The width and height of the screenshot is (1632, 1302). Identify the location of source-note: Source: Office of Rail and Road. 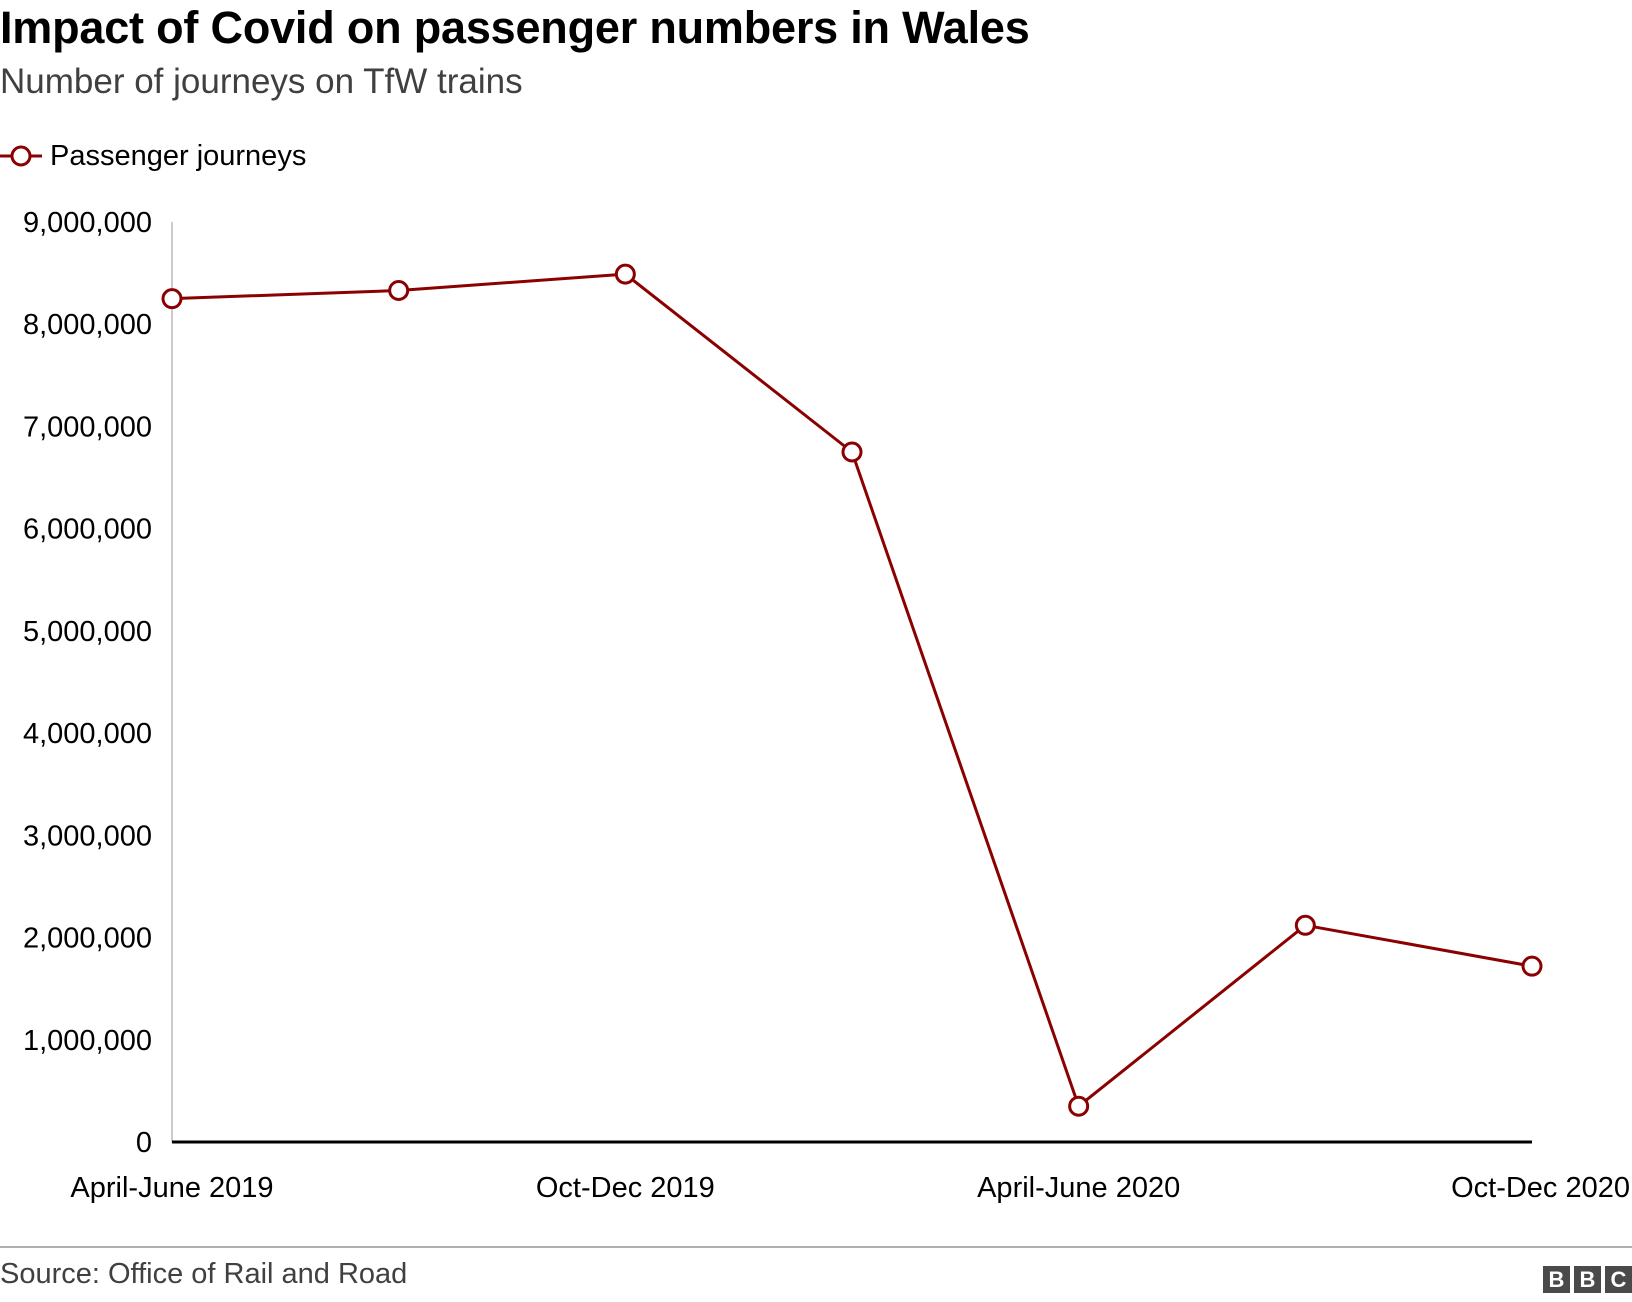
(204, 1274).